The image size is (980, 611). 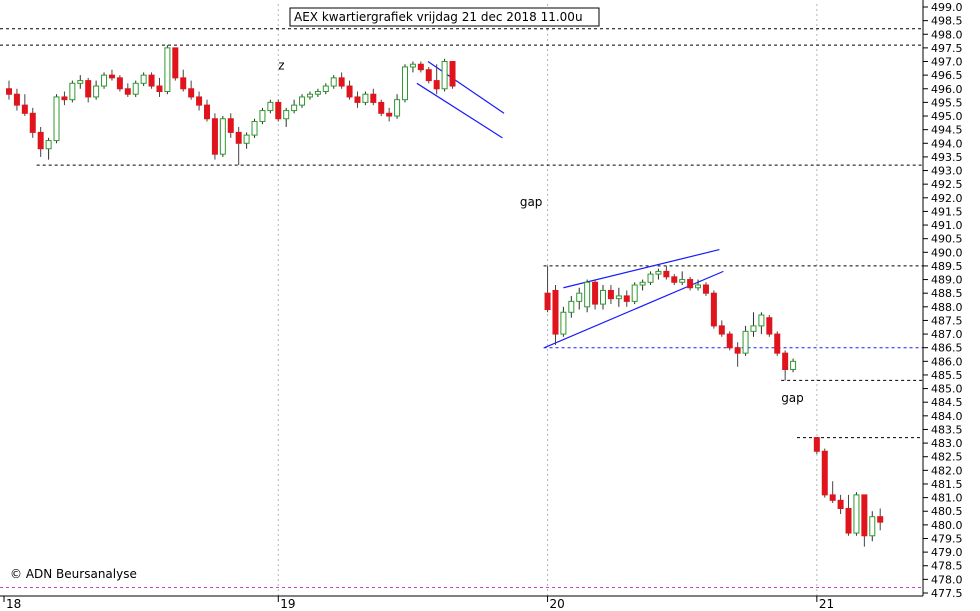 I want to click on y-tick-label: 479.5, so click(x=947, y=538).